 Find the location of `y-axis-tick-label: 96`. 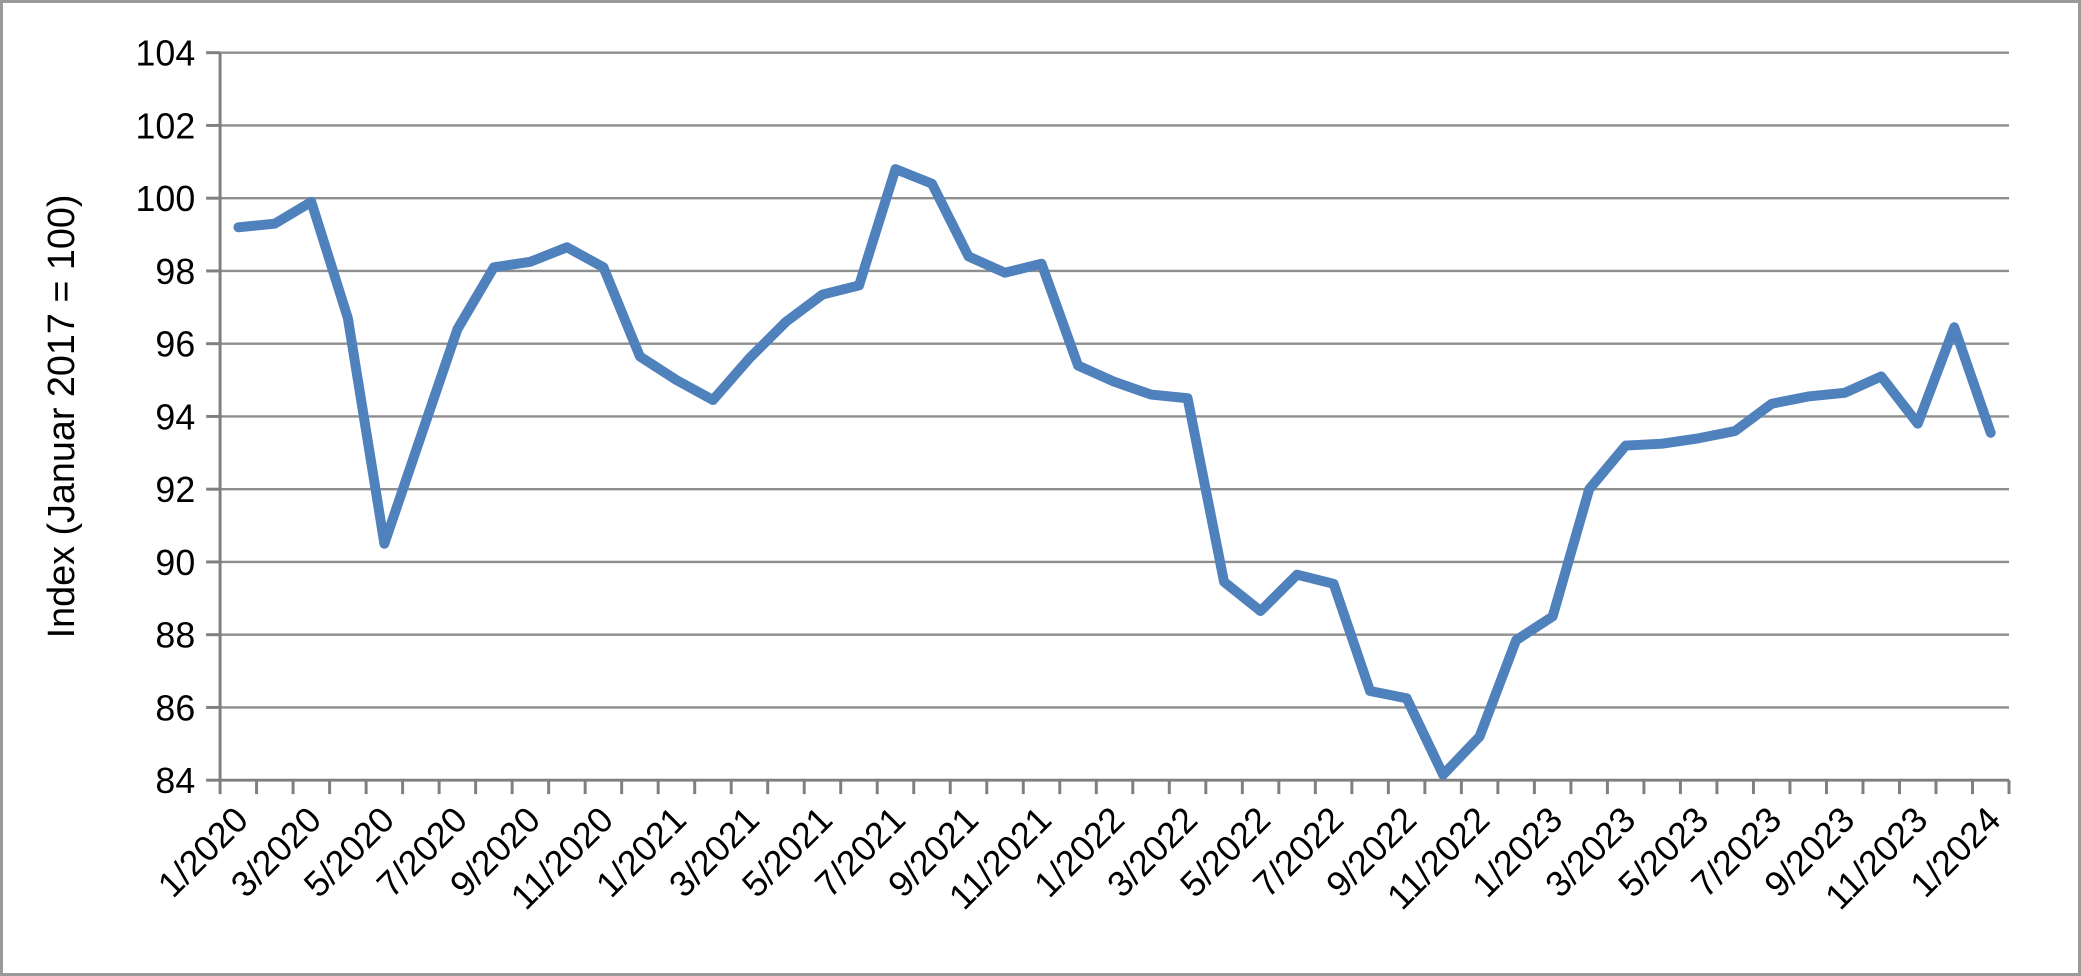

y-axis-tick-label: 96 is located at coordinates (175, 345).